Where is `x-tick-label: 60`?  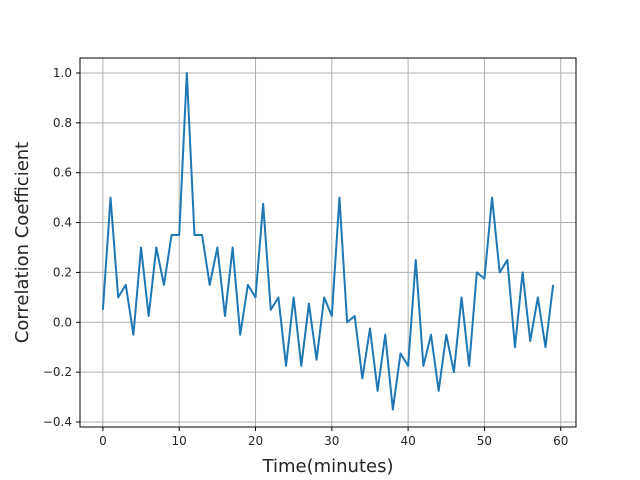 x-tick-label: 60 is located at coordinates (560, 441).